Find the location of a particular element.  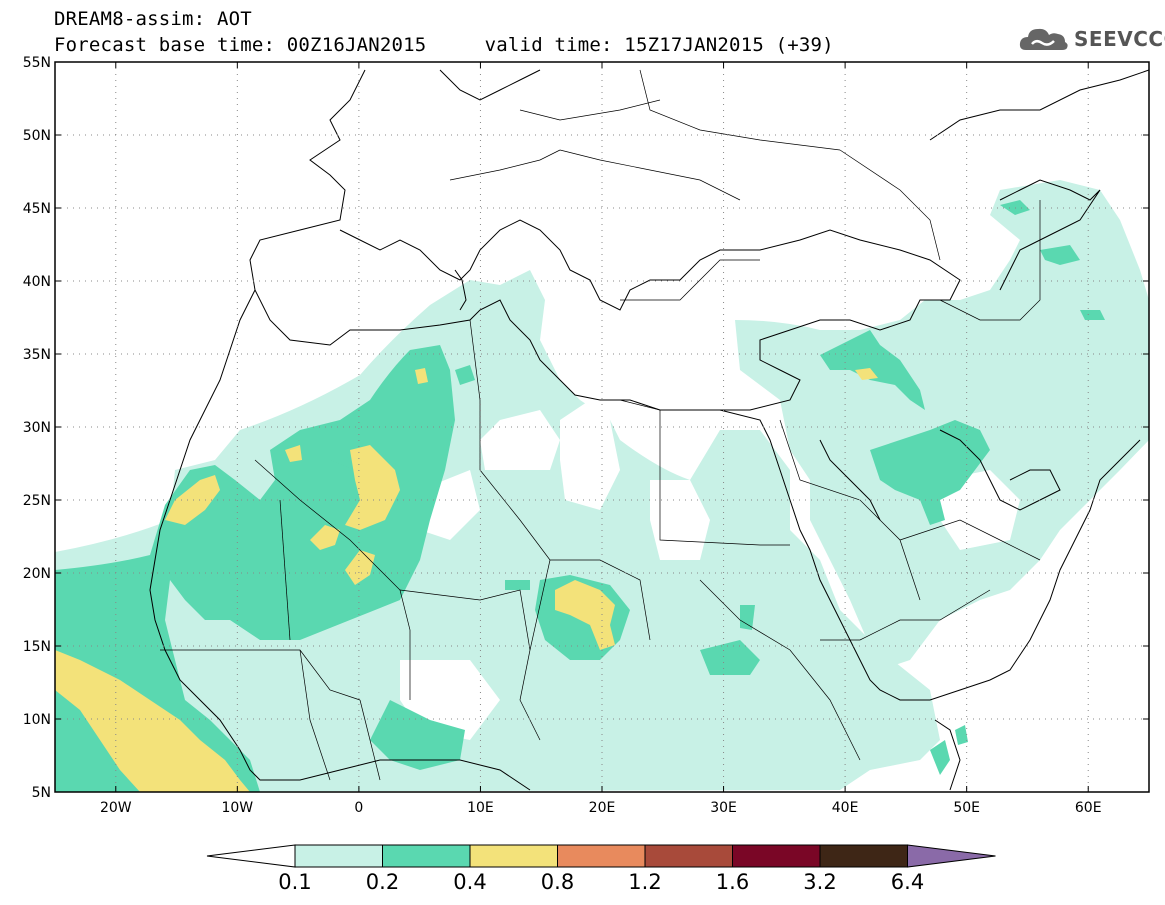

lat-label: 20N is located at coordinates (37, 574).